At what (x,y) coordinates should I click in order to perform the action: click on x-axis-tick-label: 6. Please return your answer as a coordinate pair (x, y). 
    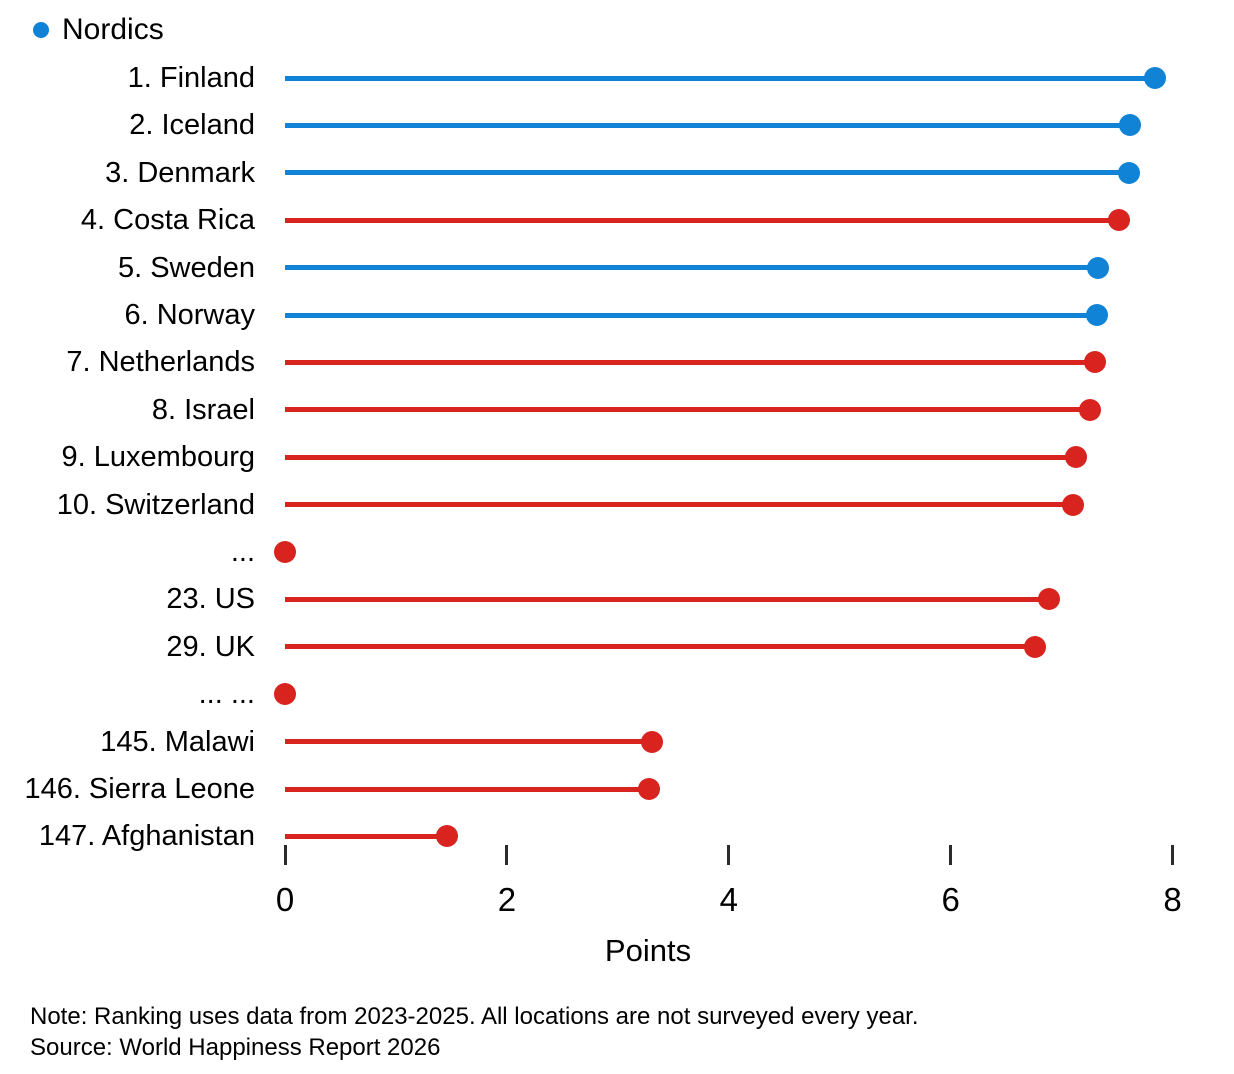
    Looking at the image, I should click on (950, 899).